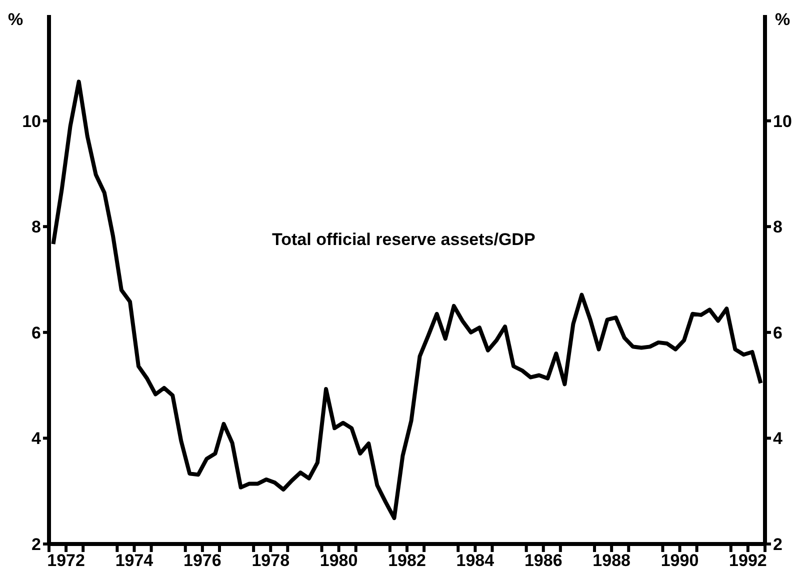  What do you see at coordinates (611, 560) in the screenshot?
I see `x-tick-label: 1988` at bounding box center [611, 560].